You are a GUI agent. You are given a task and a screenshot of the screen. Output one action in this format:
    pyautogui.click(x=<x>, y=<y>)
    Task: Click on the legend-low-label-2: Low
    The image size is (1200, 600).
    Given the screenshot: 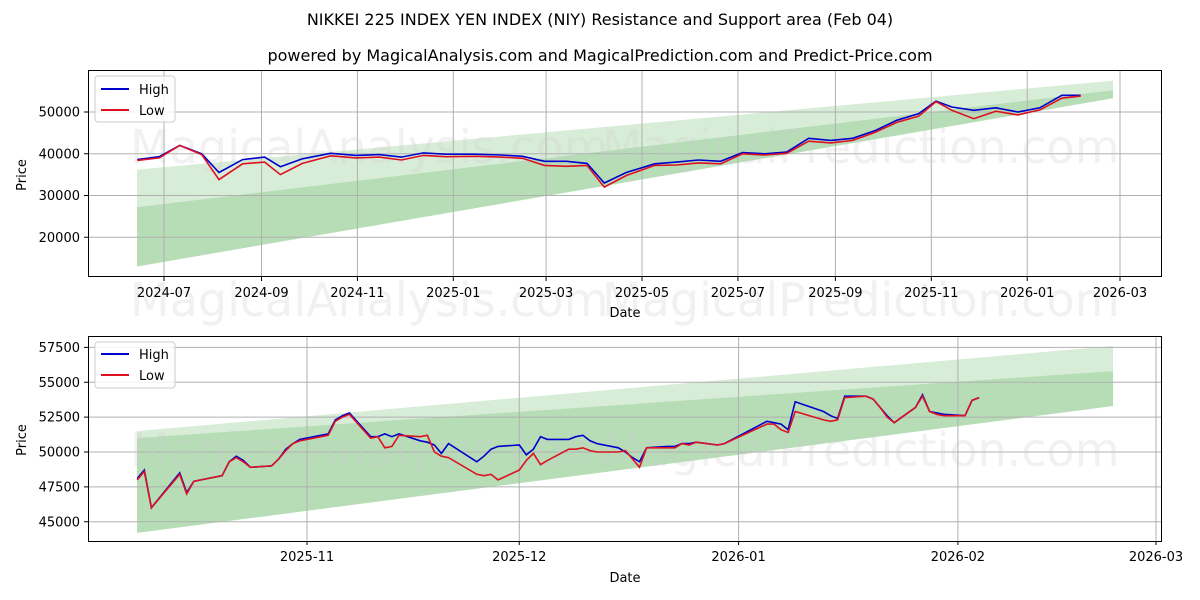 What is the action you would take?
    pyautogui.click(x=152, y=376)
    